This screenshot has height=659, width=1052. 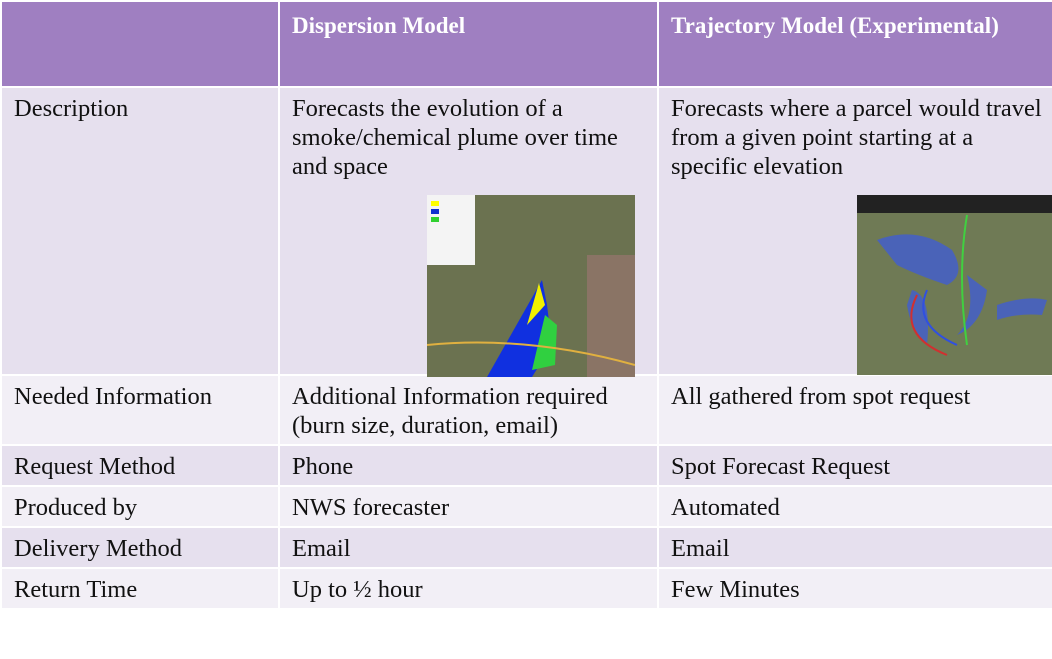 What do you see at coordinates (468, 547) in the screenshot?
I see `dispersion-cell: Email` at bounding box center [468, 547].